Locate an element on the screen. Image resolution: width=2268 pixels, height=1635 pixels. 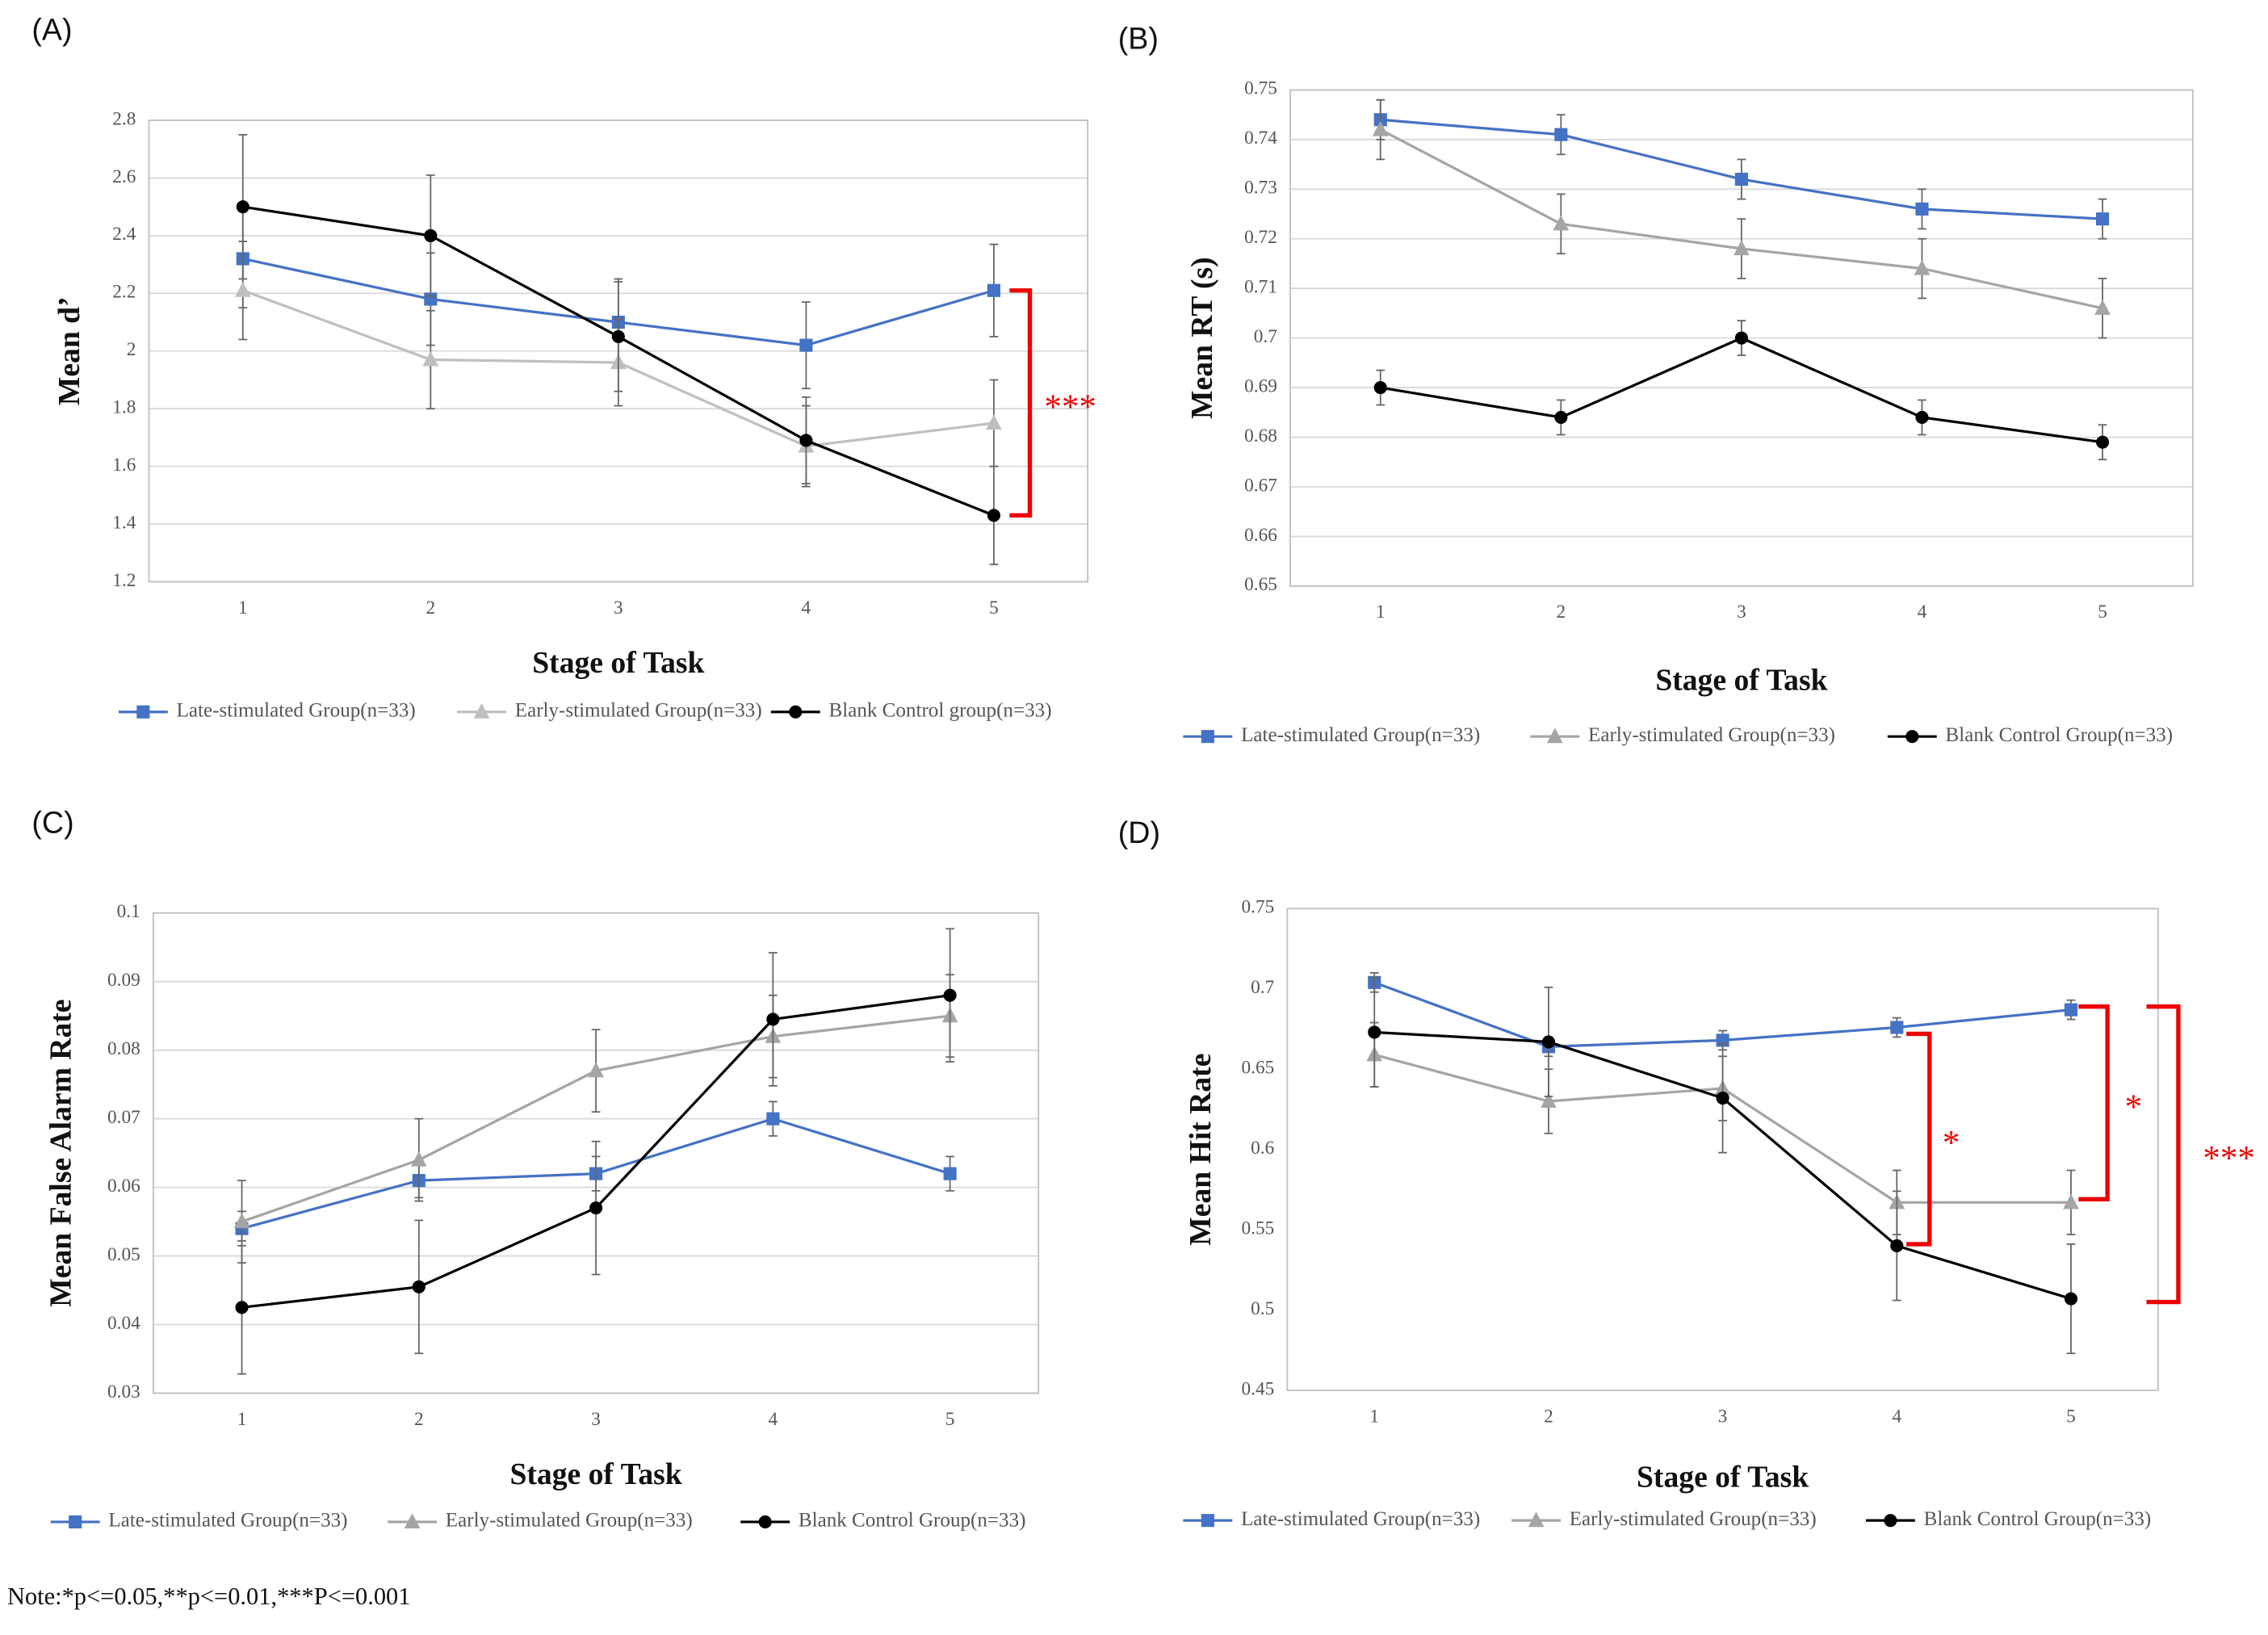
y-tick-label: 0.68 is located at coordinates (1260, 436).